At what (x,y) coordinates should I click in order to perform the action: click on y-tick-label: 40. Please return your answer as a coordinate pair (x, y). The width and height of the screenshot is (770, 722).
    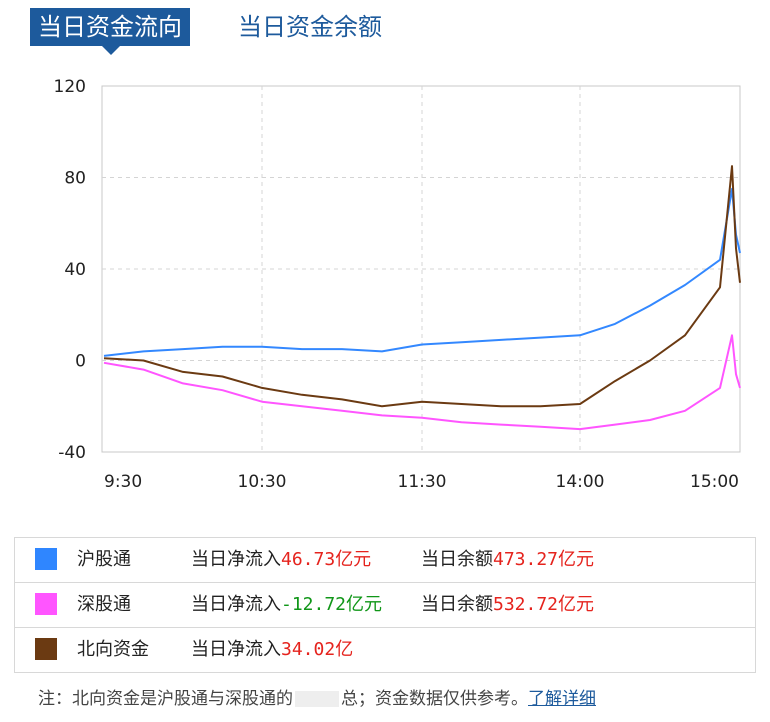
    Looking at the image, I should click on (75, 270).